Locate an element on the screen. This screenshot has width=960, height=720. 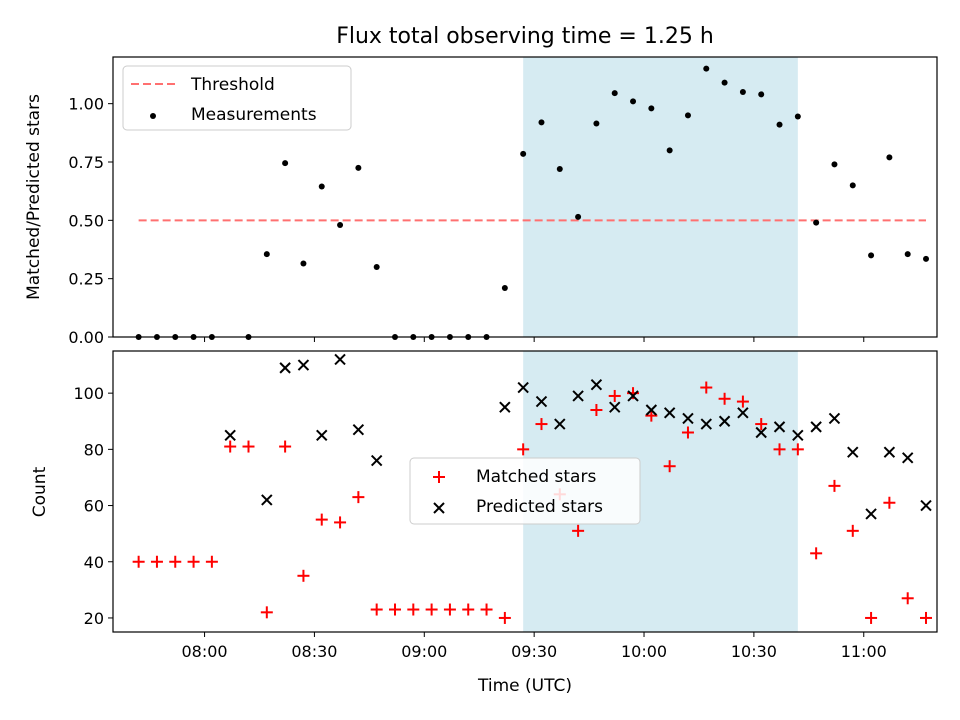
top-y-tick-label-3: 0.50 is located at coordinates (86, 220).